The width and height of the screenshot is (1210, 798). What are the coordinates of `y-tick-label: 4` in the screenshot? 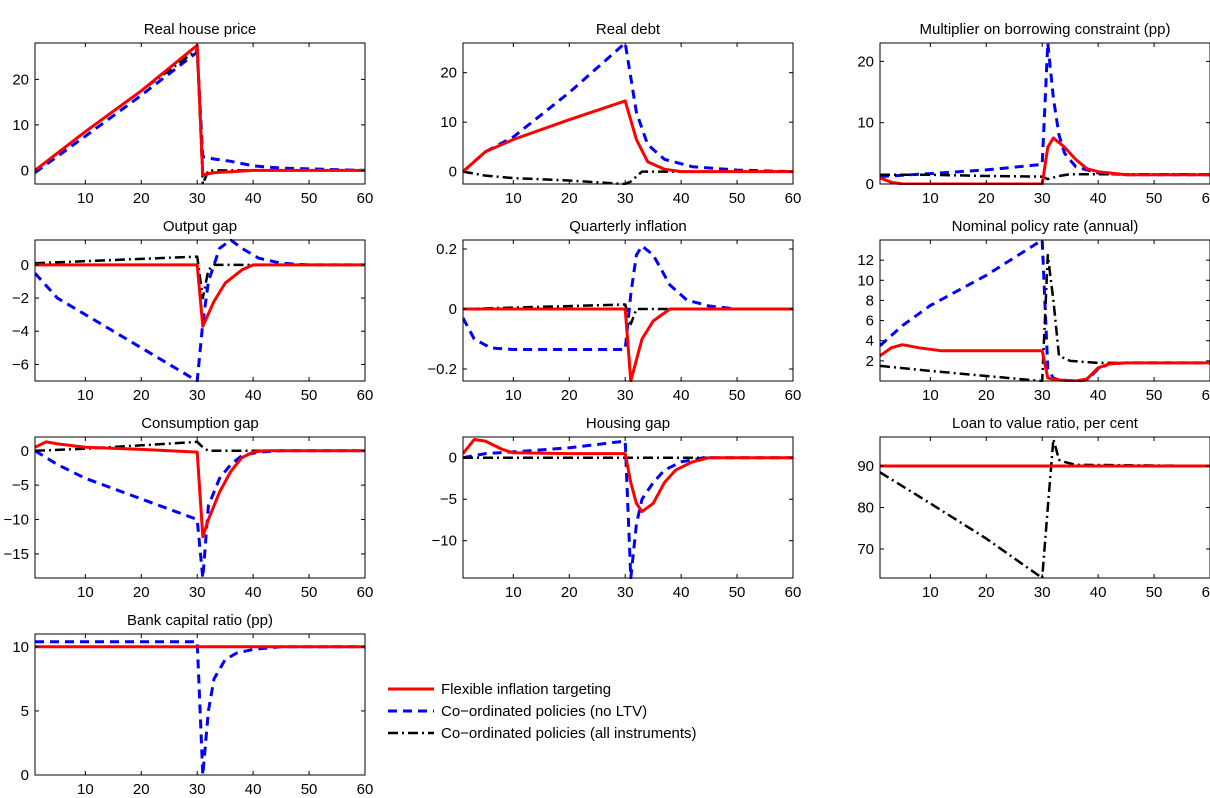 It's located at (870, 341).